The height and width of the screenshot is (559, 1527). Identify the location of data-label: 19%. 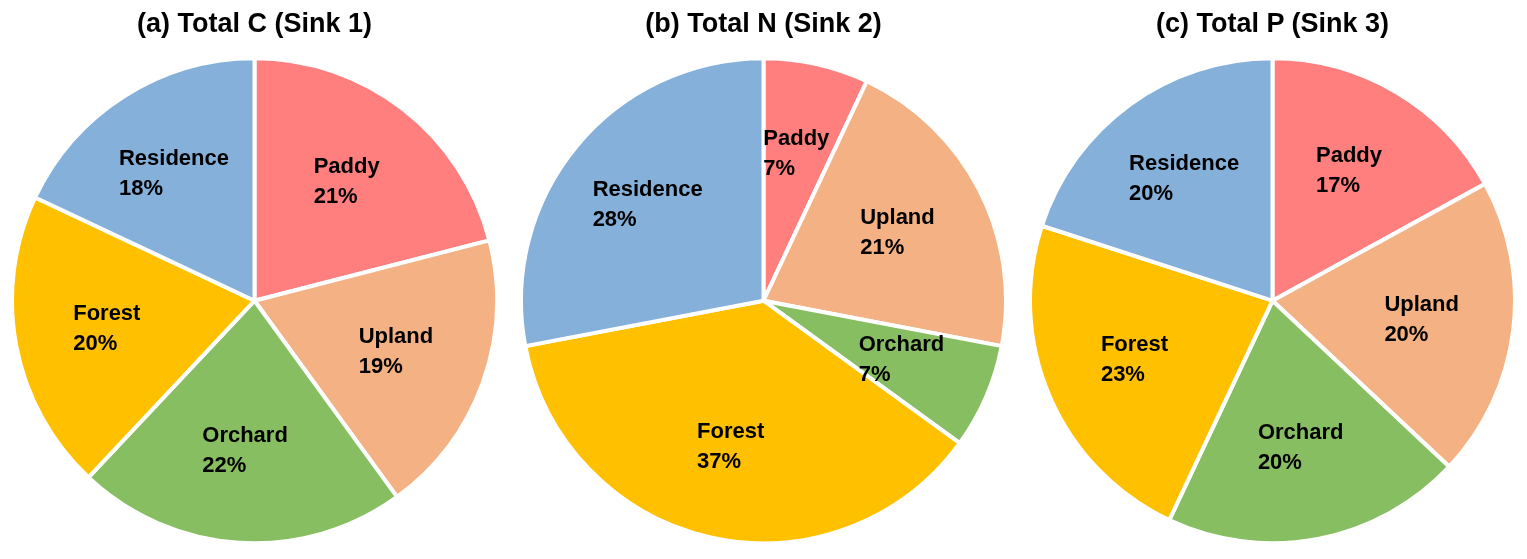
(380, 365).